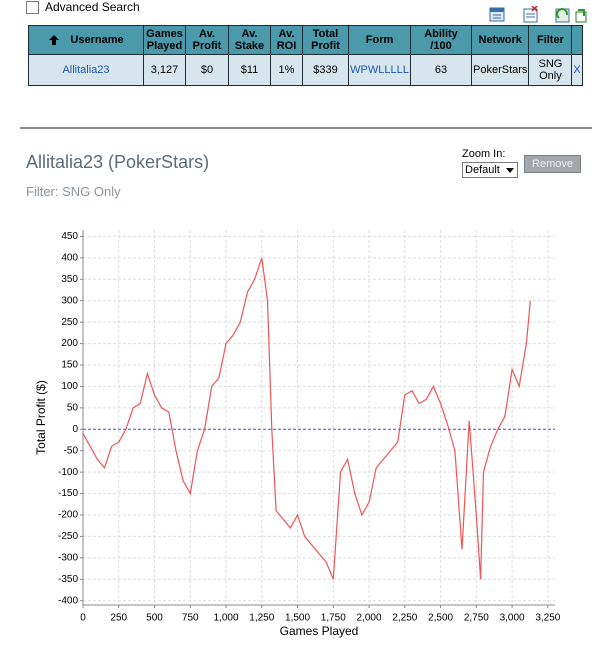 Image resolution: width=599 pixels, height=645 pixels. I want to click on header-cell: Username, so click(86, 40).